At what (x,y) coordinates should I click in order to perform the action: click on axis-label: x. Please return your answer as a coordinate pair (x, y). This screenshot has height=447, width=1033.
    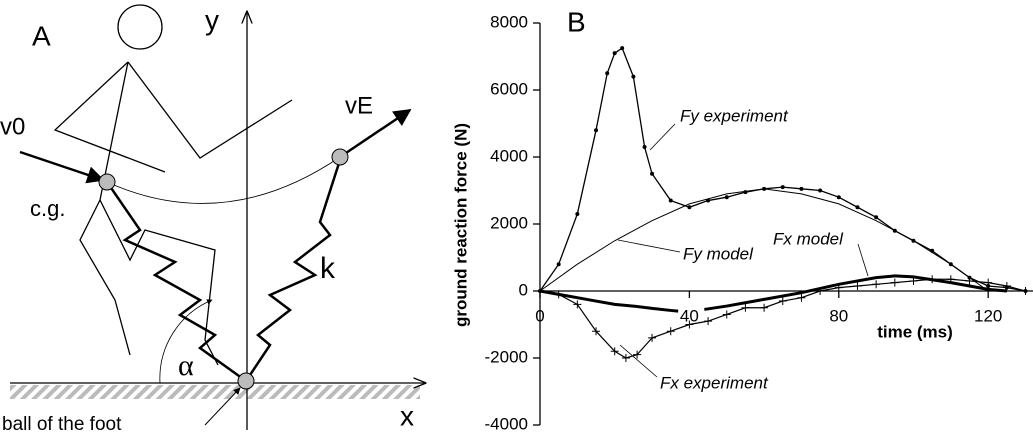
    Looking at the image, I should click on (407, 415).